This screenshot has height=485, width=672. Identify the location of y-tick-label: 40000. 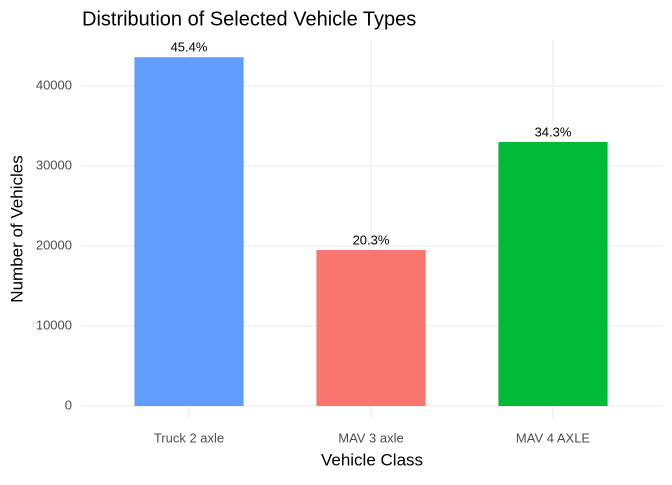
(54, 84).